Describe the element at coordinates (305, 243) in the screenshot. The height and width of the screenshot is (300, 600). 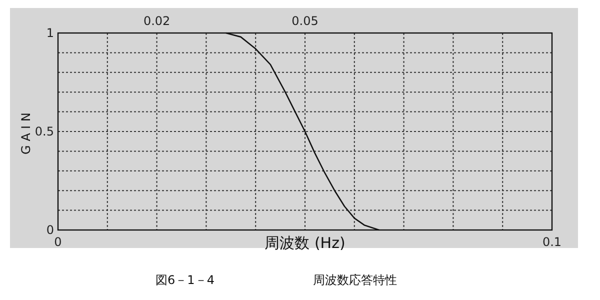
I see `x-axis-title: 周波数 (Hz)` at that location.